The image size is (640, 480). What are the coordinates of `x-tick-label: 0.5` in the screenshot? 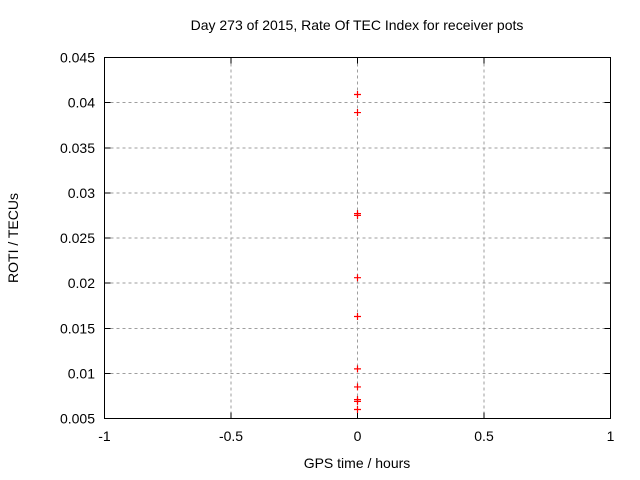 It's located at (484, 436).